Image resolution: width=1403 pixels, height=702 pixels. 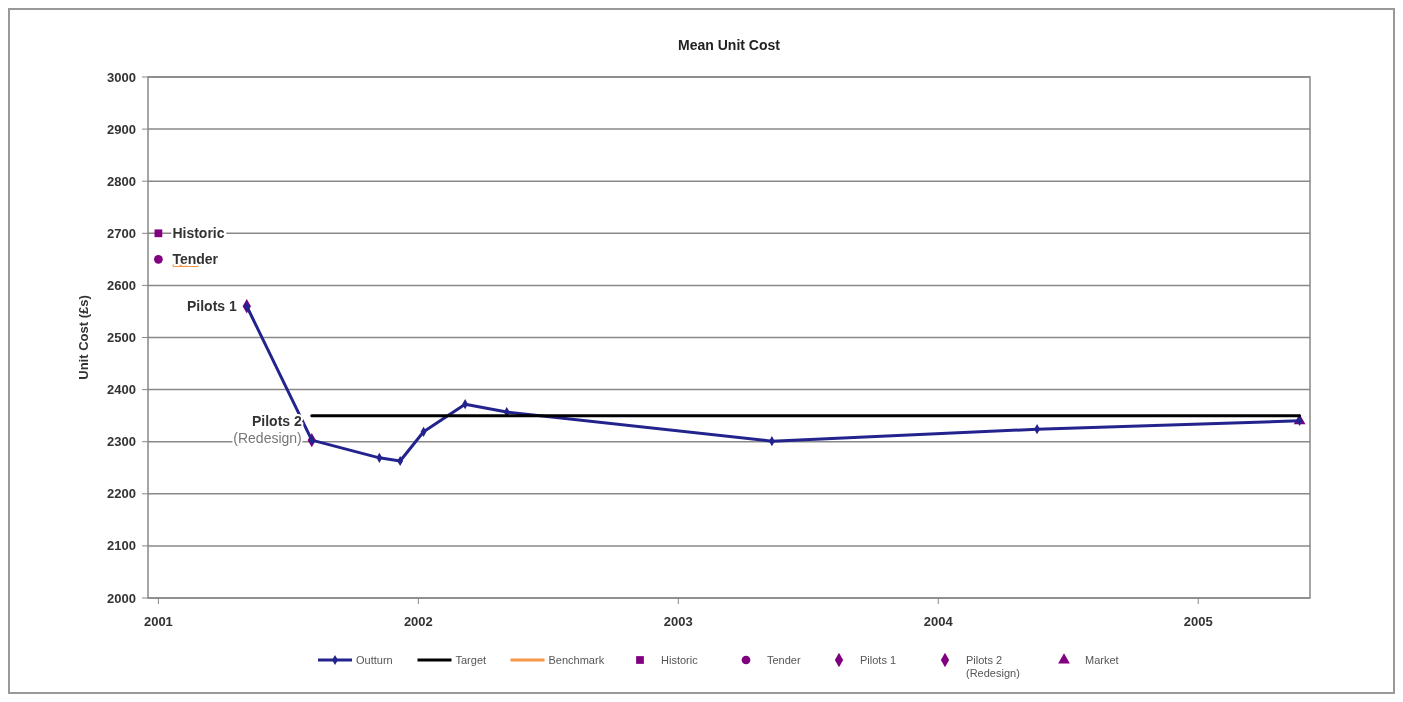 What do you see at coordinates (993, 666) in the screenshot?
I see `legend-label: Pilots 2 (Redesign)` at bounding box center [993, 666].